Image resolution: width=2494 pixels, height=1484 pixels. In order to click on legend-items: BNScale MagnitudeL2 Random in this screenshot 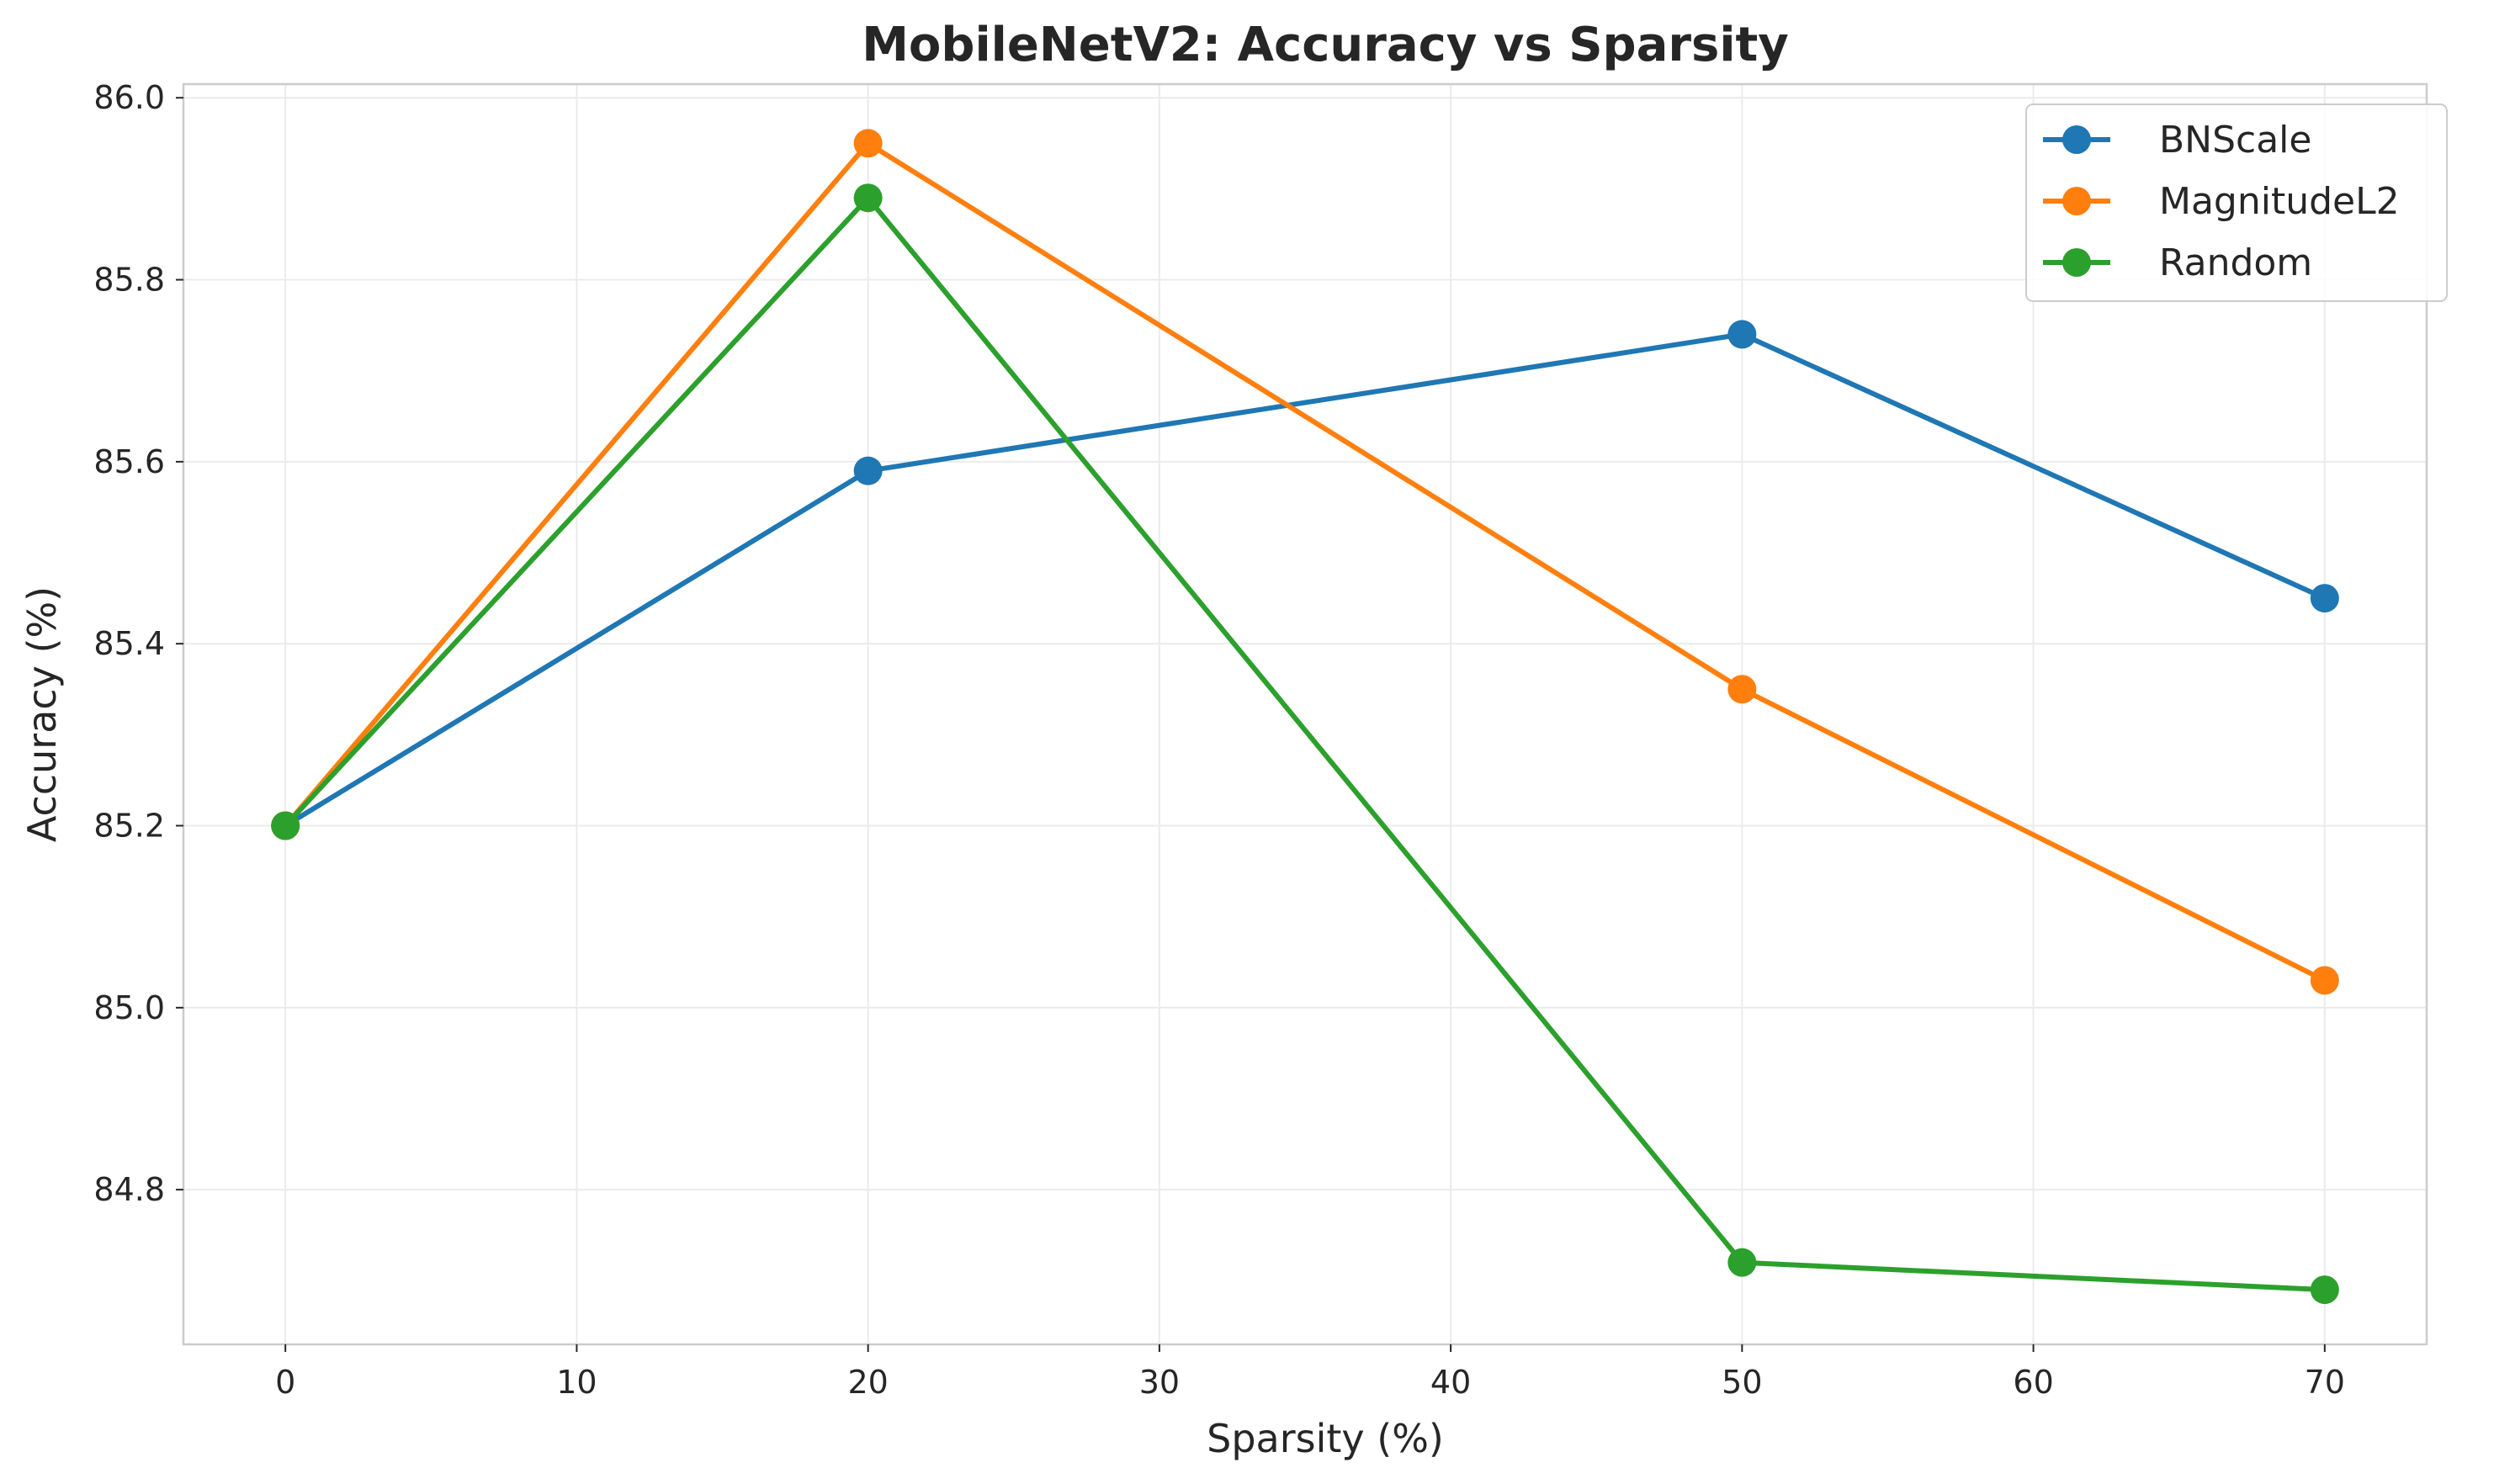, I will do `click(2222, 201)`.